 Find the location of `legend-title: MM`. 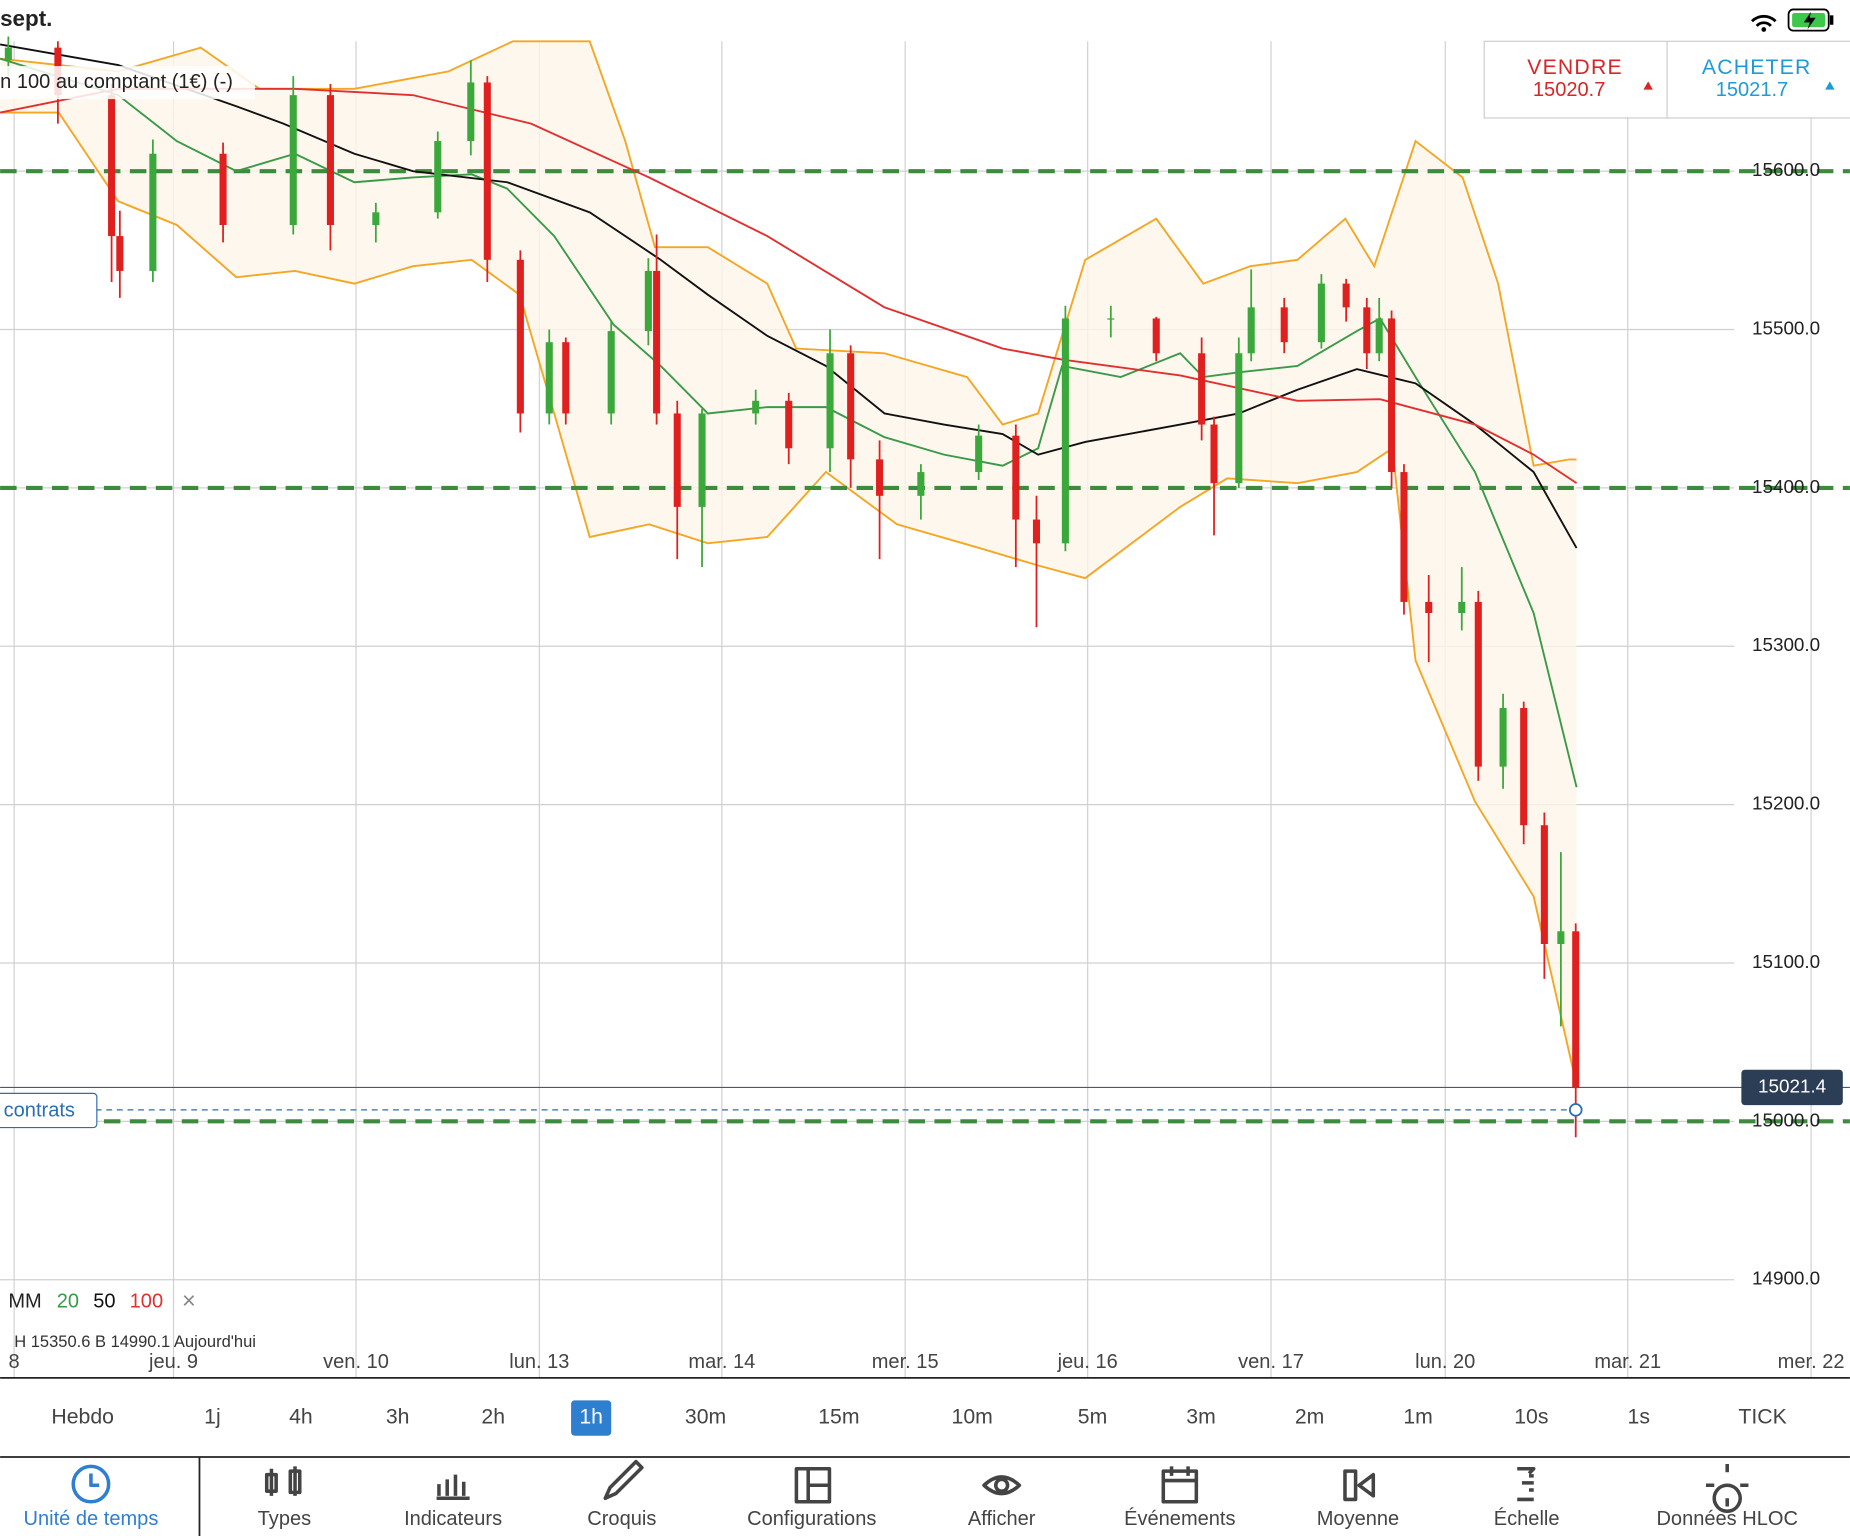

legend-title: MM is located at coordinates (24, 1302).